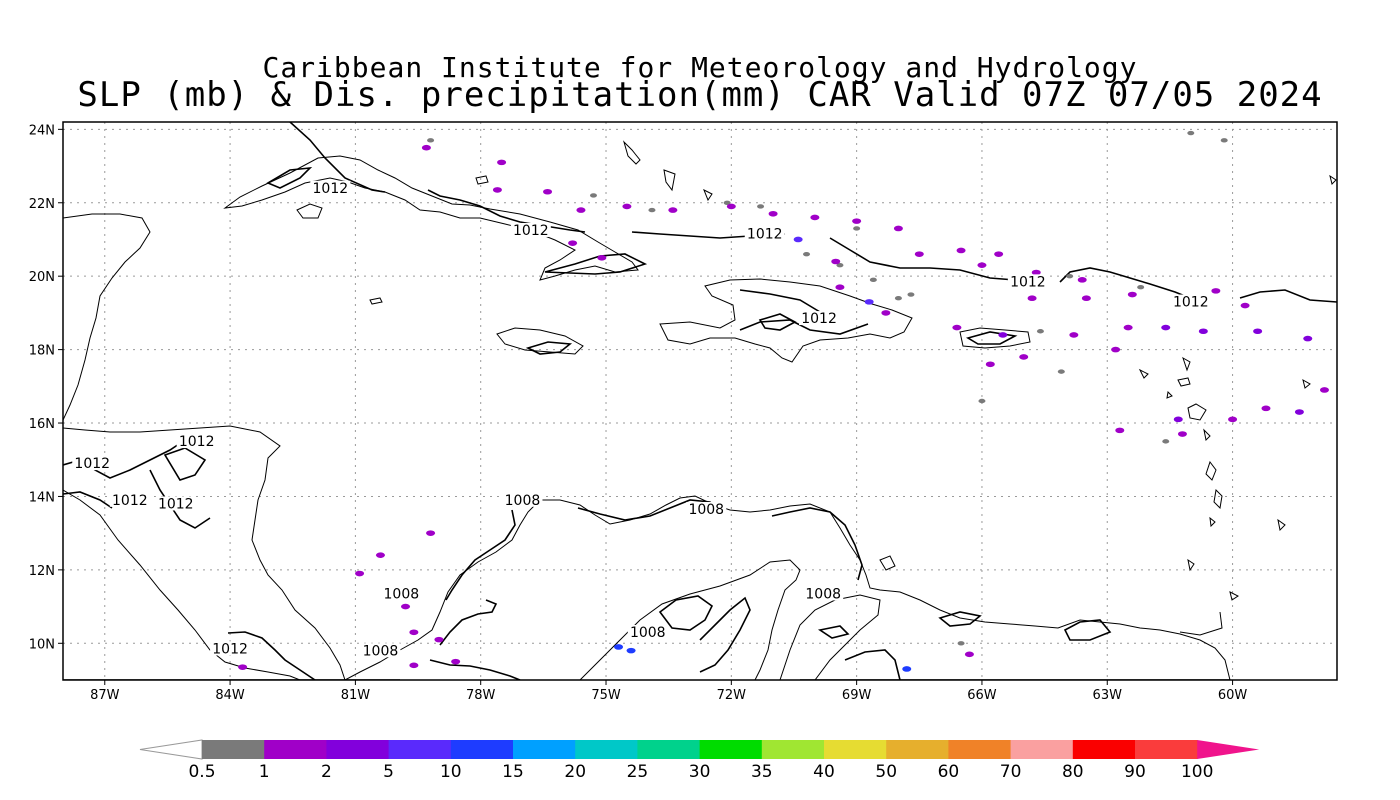 This screenshot has height=800, width=1400. What do you see at coordinates (700, 772) in the screenshot?
I see `colorbar-label: 30` at bounding box center [700, 772].